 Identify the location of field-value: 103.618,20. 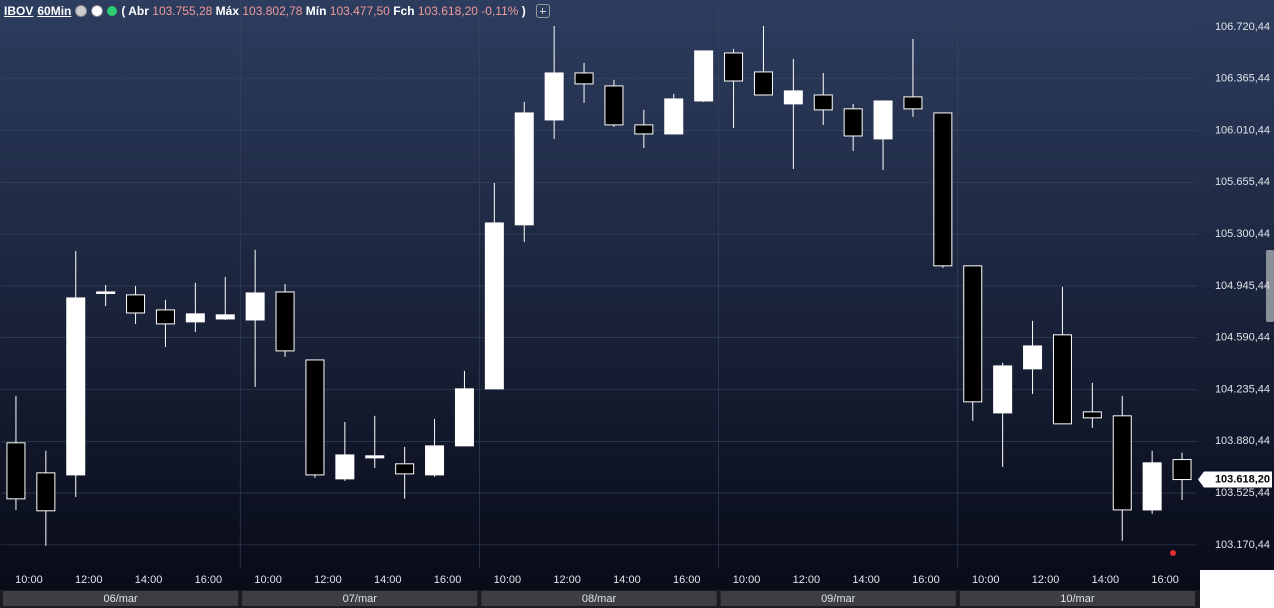
(447, 11).